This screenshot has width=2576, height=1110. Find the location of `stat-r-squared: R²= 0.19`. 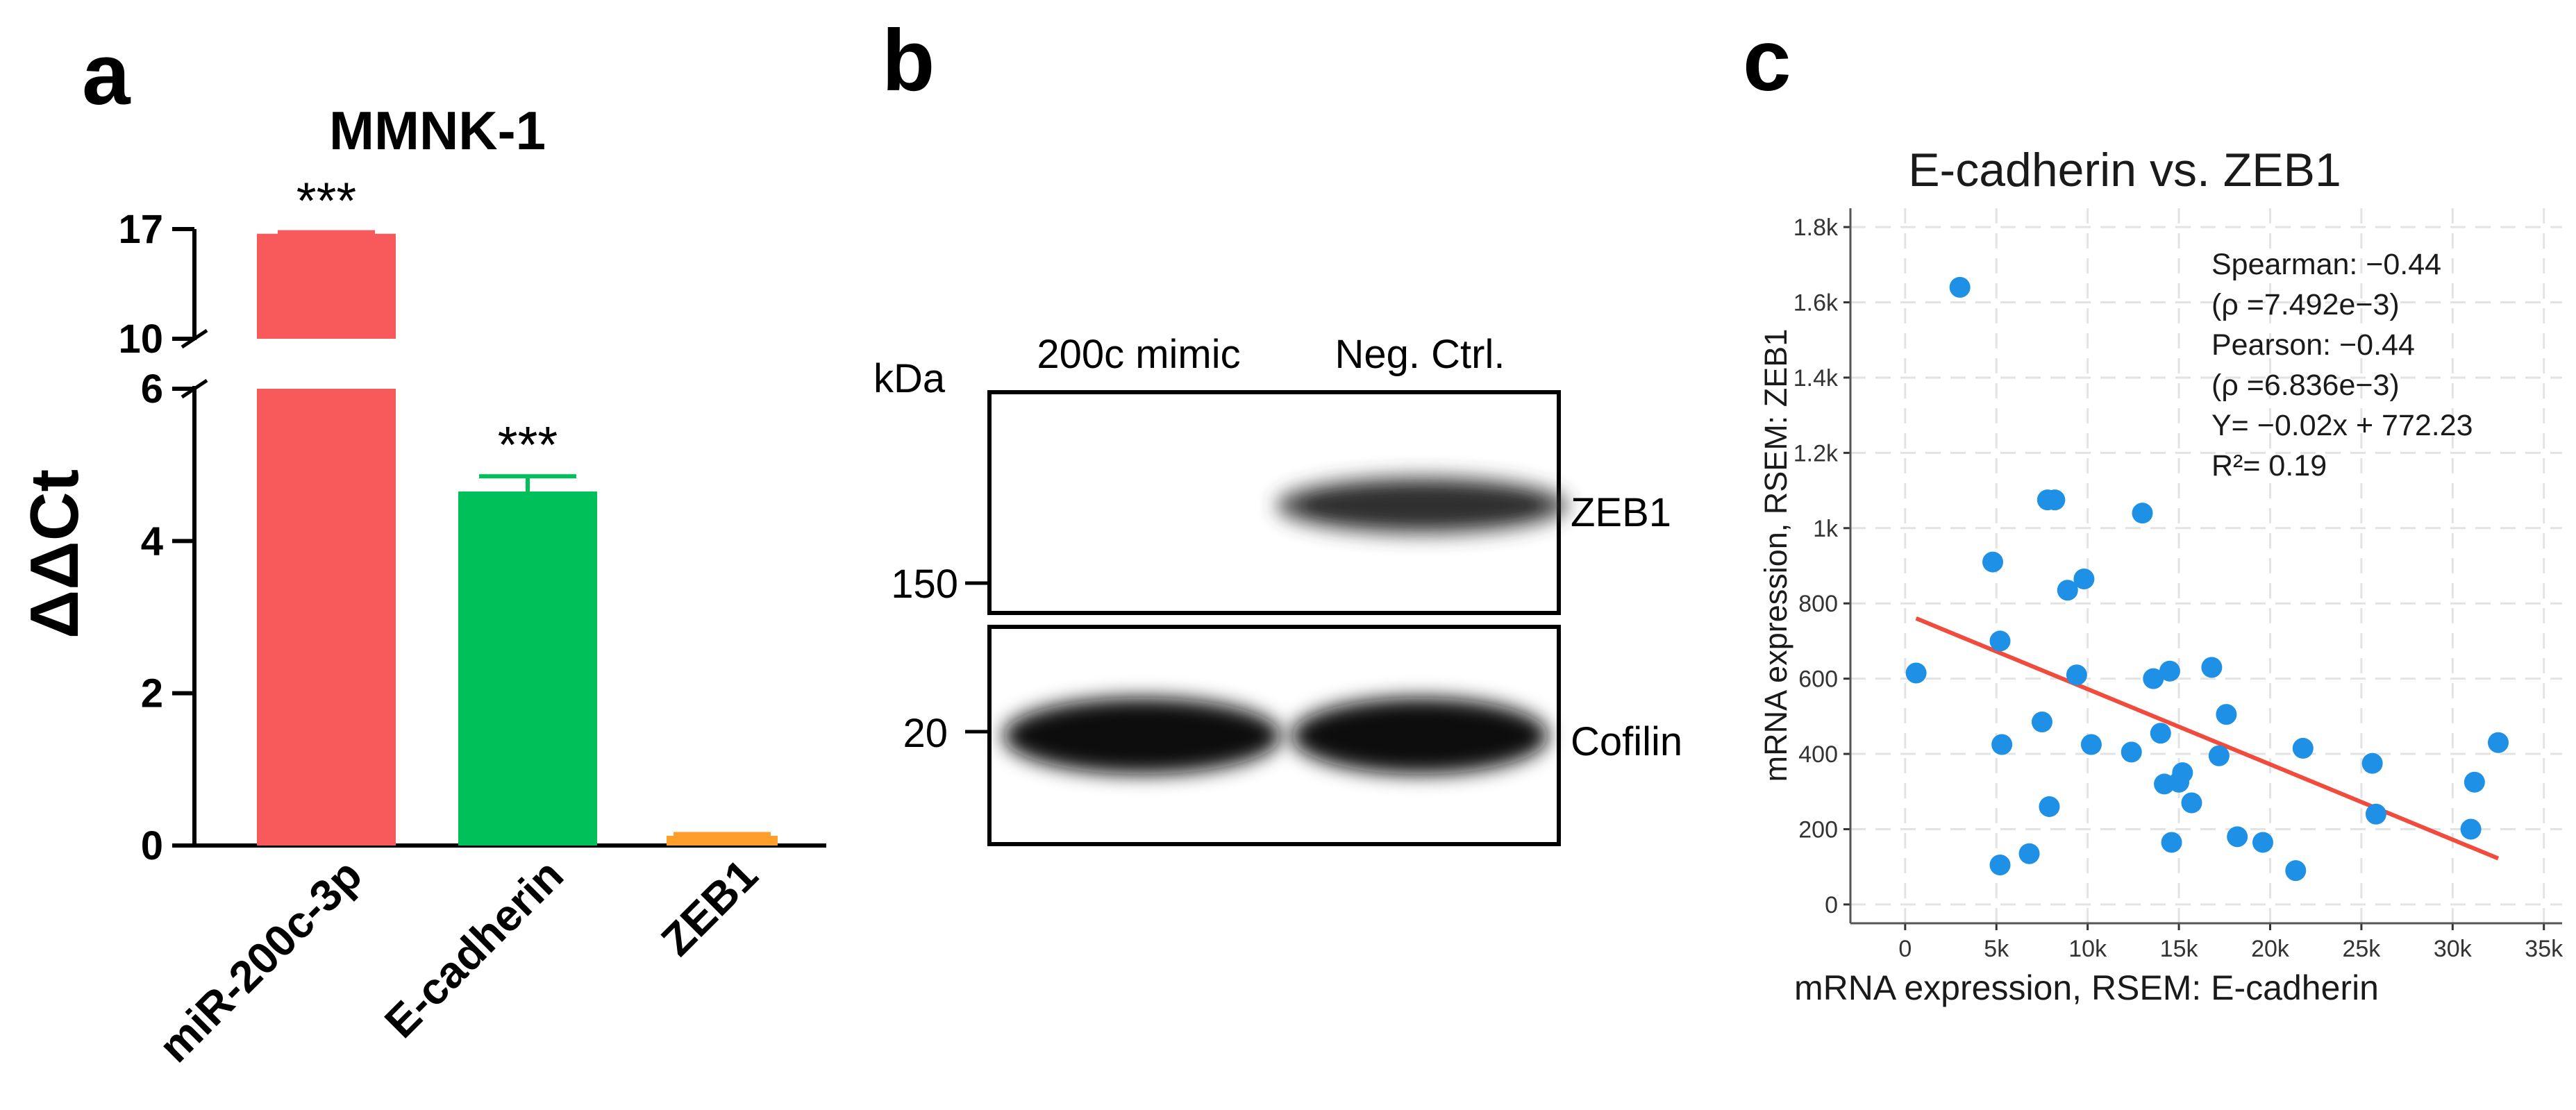

stat-r-squared: R²= 0.19 is located at coordinates (2269, 465).